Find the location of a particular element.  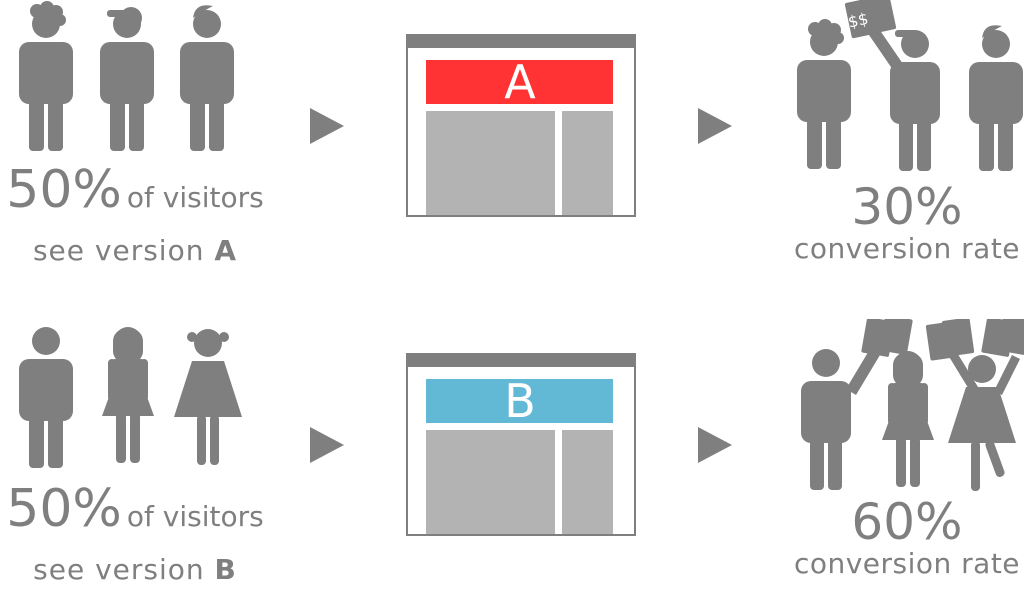

conversion-percent: 30% is located at coordinates (907, 207).